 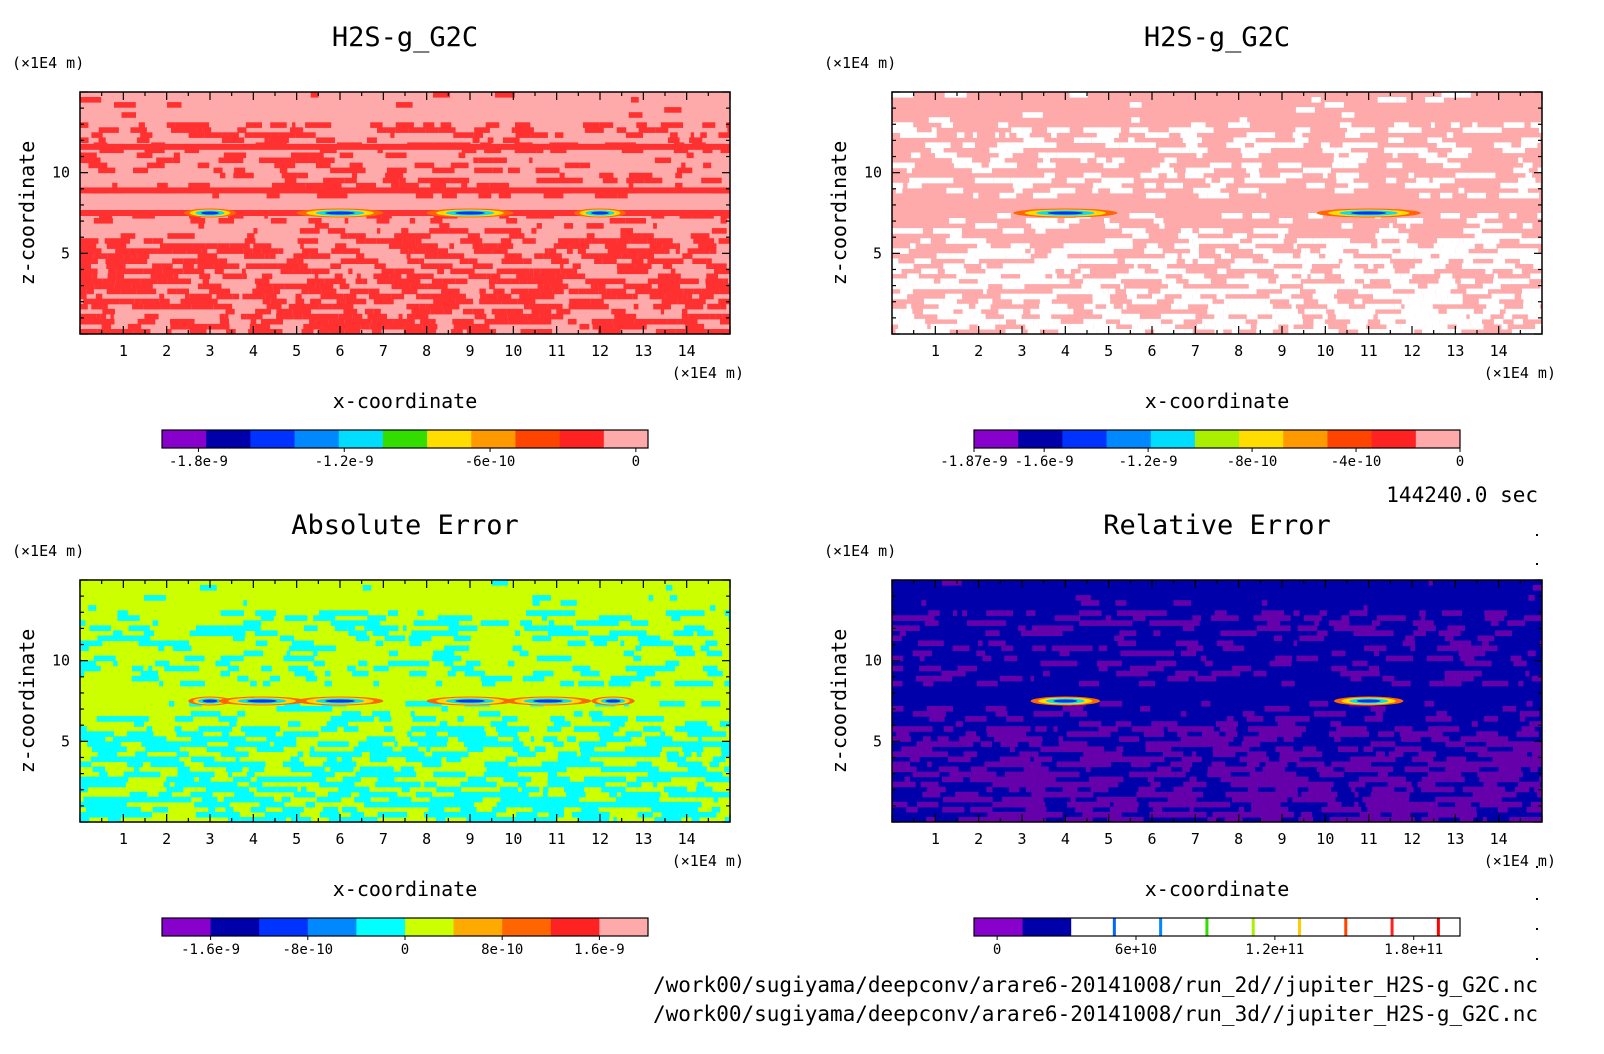 What do you see at coordinates (469, 839) in the screenshot?
I see `x-tick-label: 9` at bounding box center [469, 839].